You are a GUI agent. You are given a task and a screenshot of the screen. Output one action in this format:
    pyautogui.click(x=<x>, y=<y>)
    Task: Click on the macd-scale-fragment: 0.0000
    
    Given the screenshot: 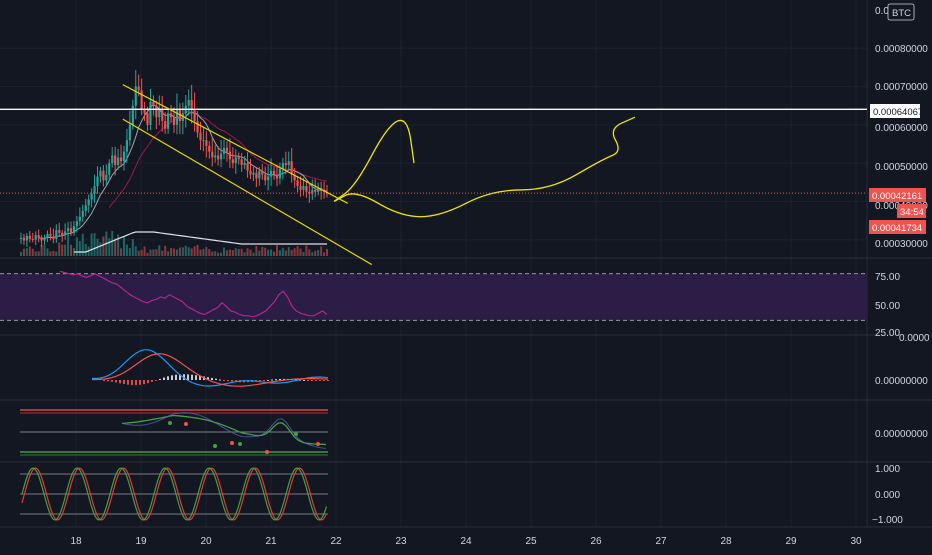 What is the action you would take?
    pyautogui.click(x=914, y=338)
    